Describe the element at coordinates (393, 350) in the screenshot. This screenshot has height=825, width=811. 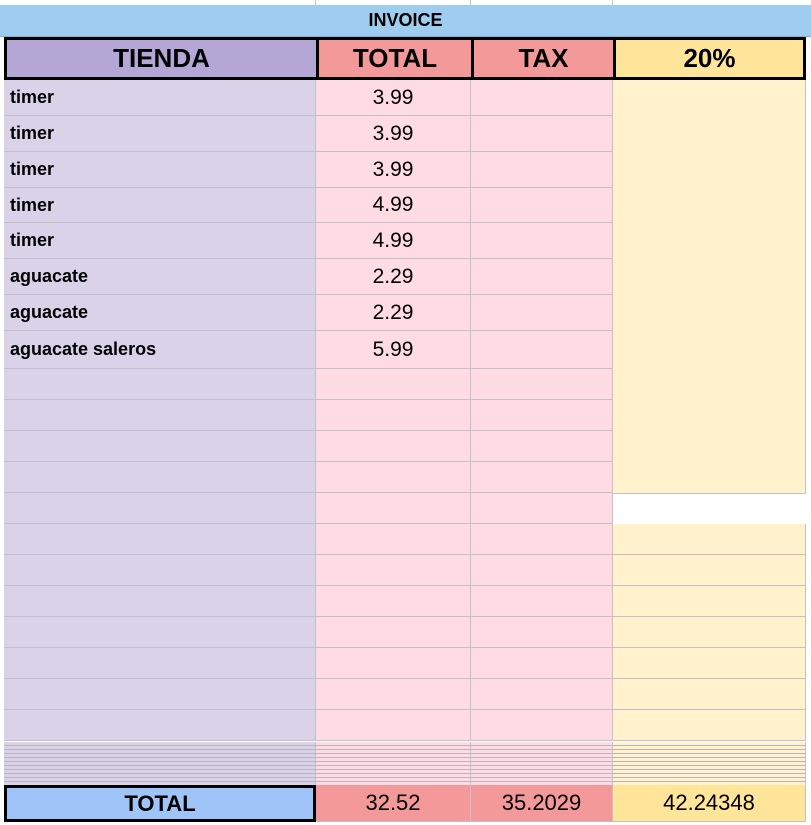
I see `total-cell: 5.99` at that location.